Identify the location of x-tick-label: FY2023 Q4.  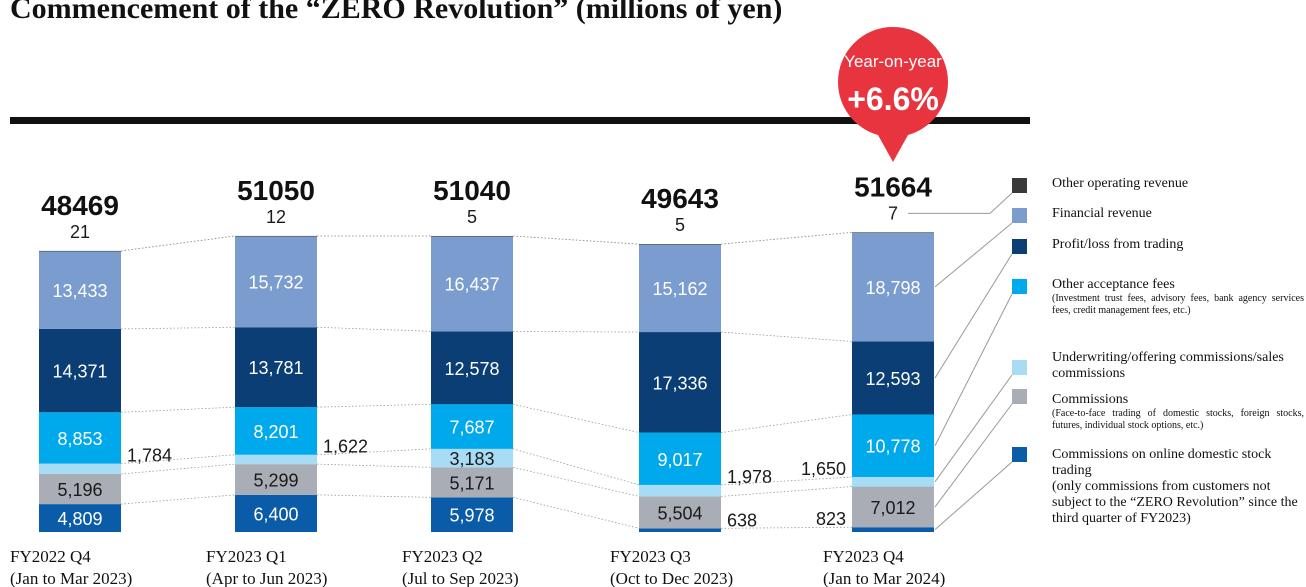
(863, 556).